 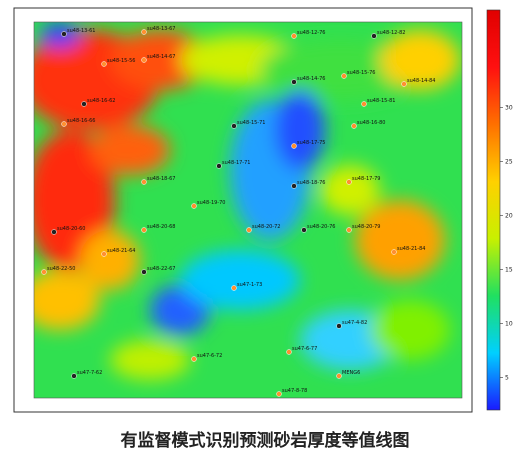 What do you see at coordinates (421, 81) in the screenshot?
I see `well-label: su48-14-84` at bounding box center [421, 81].